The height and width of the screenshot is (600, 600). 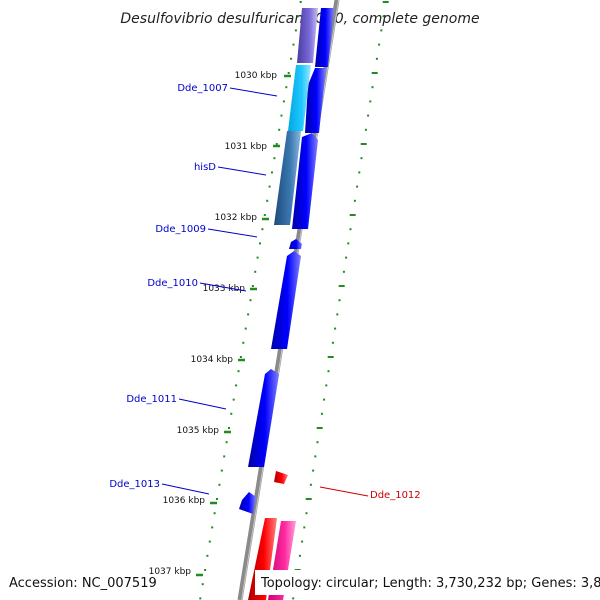 What do you see at coordinates (202, 88) in the screenshot?
I see `gene-label-dde-1007: Dde_1007` at bounding box center [202, 88].